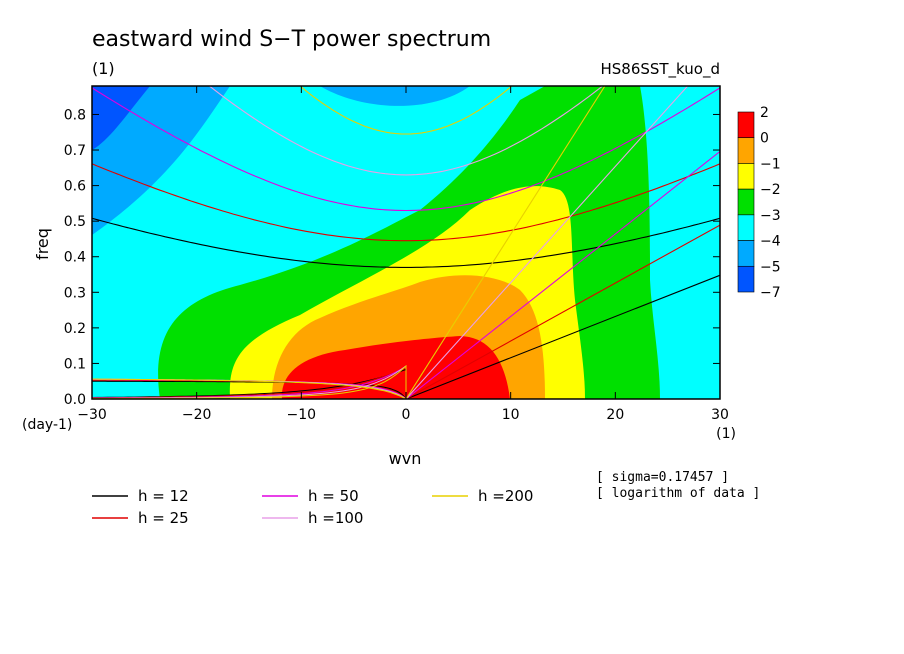  Describe the element at coordinates (726, 434) in the screenshot. I see `x-axis-unit: (1)` at that location.